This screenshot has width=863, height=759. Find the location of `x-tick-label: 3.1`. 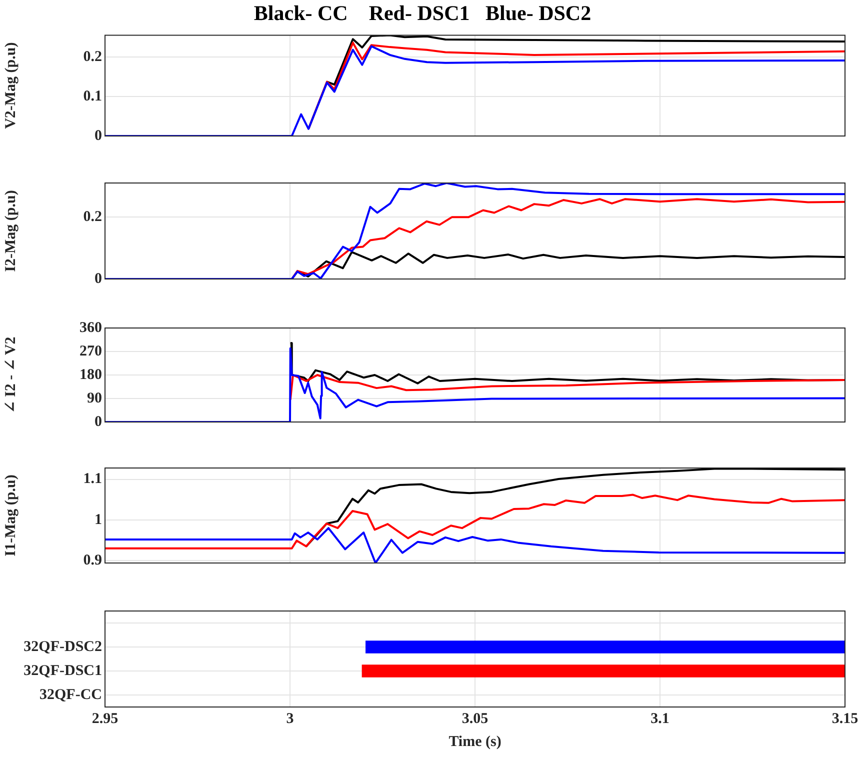

x-tick-label: 3.1 is located at coordinates (660, 718).